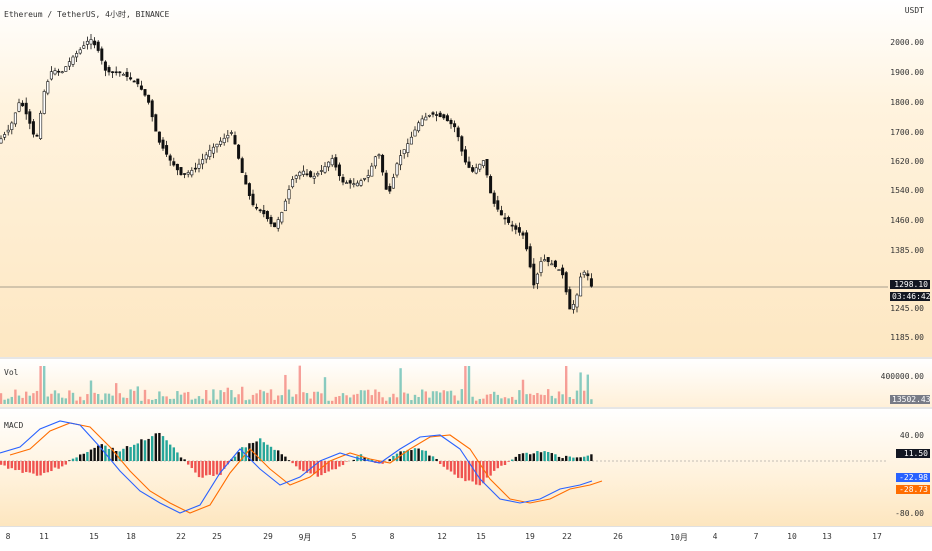 The width and height of the screenshot is (932, 551). Describe the element at coordinates (530, 536) in the screenshot. I see `time-axis-label: 19` at that location.